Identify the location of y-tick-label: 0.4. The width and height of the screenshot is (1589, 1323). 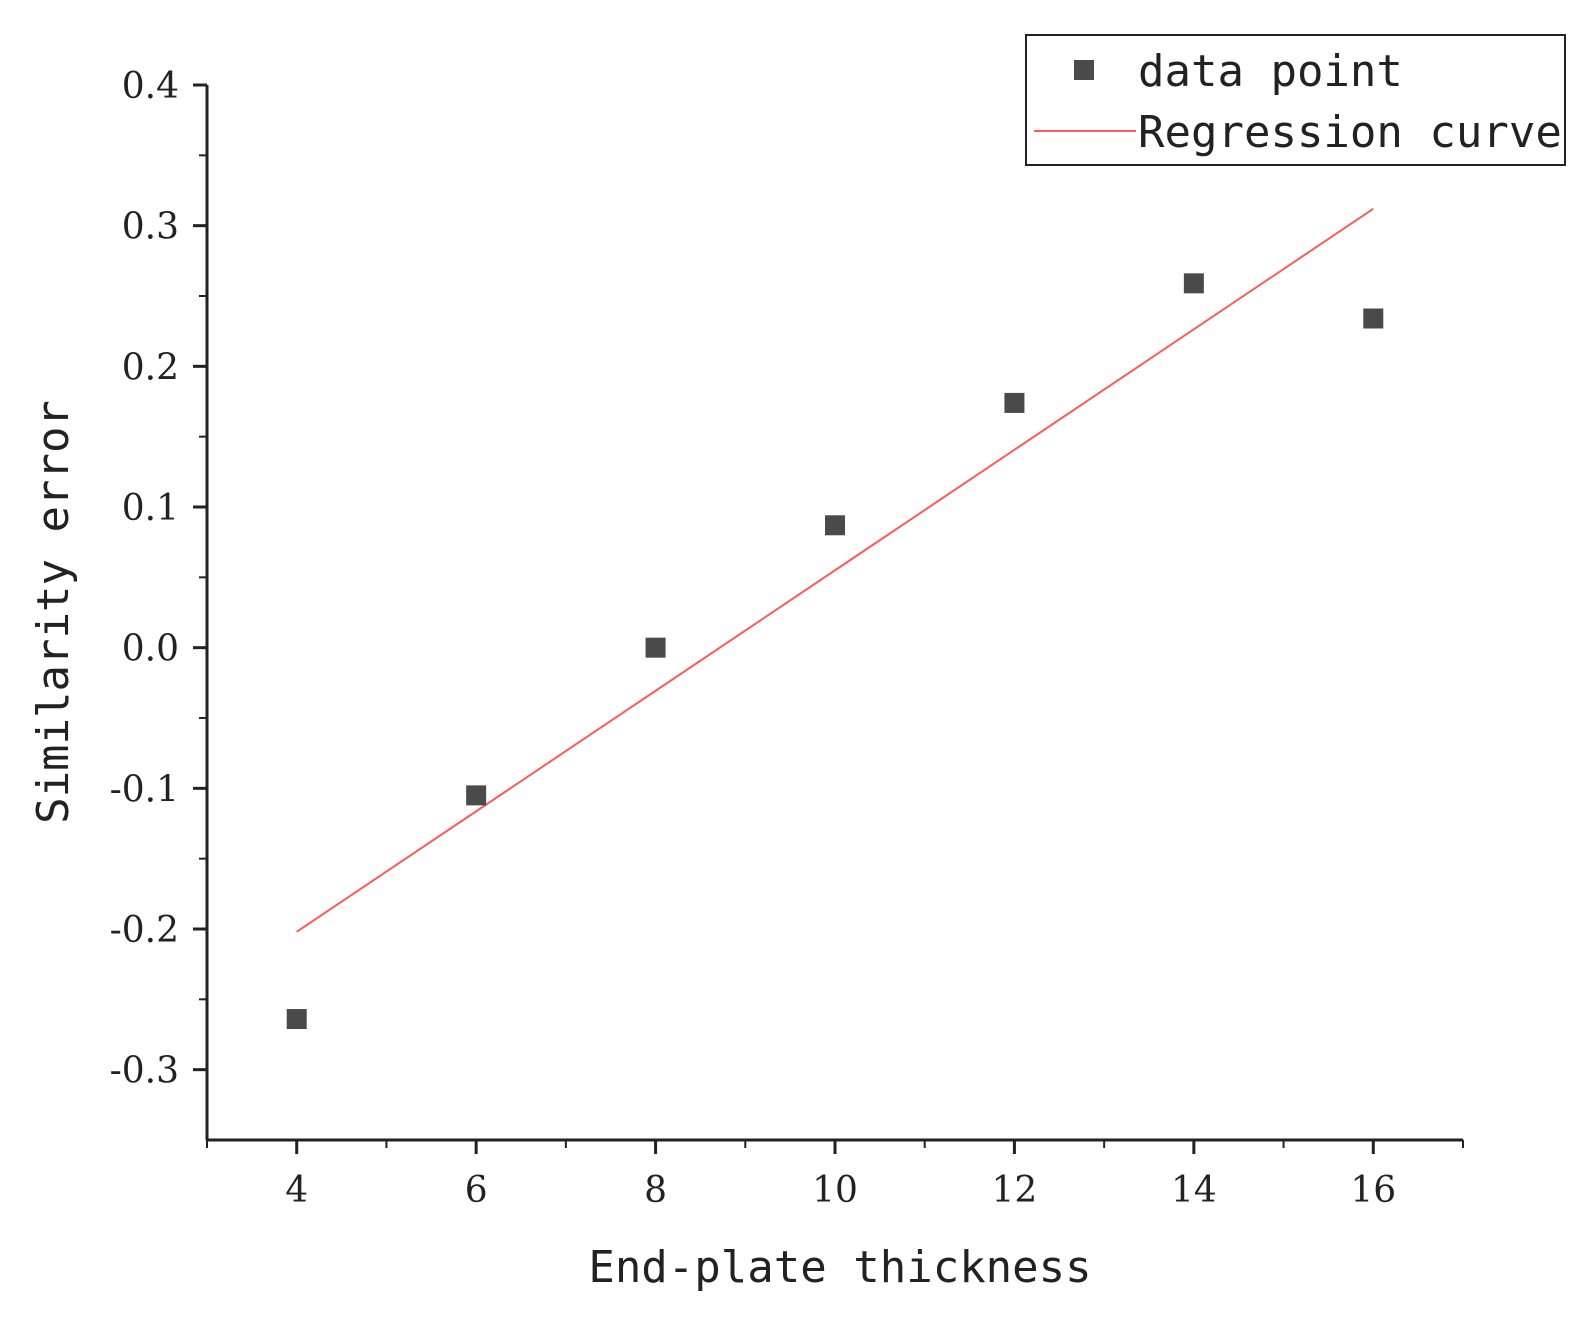
(150, 86).